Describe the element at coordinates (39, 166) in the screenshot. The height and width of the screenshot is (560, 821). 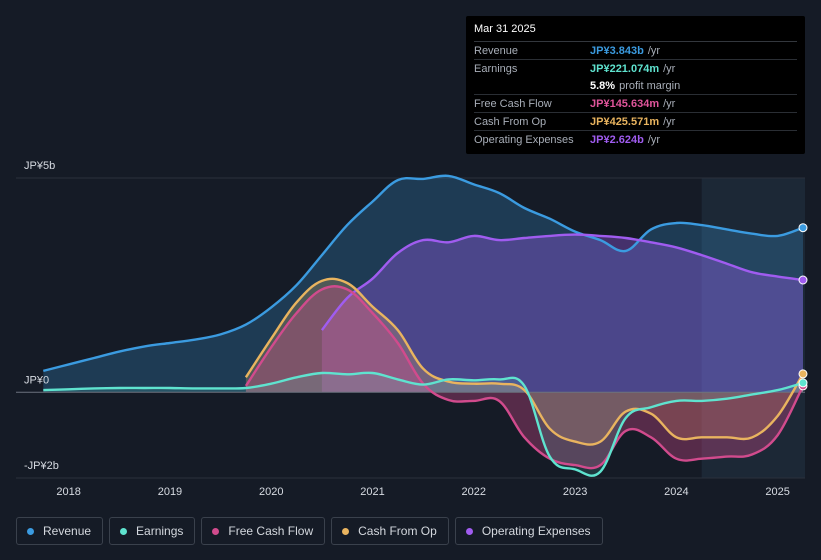
I see `y-axis-tick-label: JP¥5b` at that location.